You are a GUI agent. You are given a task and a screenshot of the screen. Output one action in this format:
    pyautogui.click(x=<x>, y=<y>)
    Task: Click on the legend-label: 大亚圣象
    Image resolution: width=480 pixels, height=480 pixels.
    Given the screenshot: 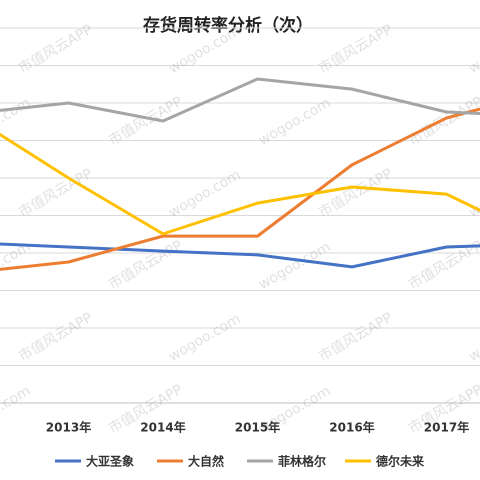 What is the action you would take?
    pyautogui.click(x=110, y=461)
    